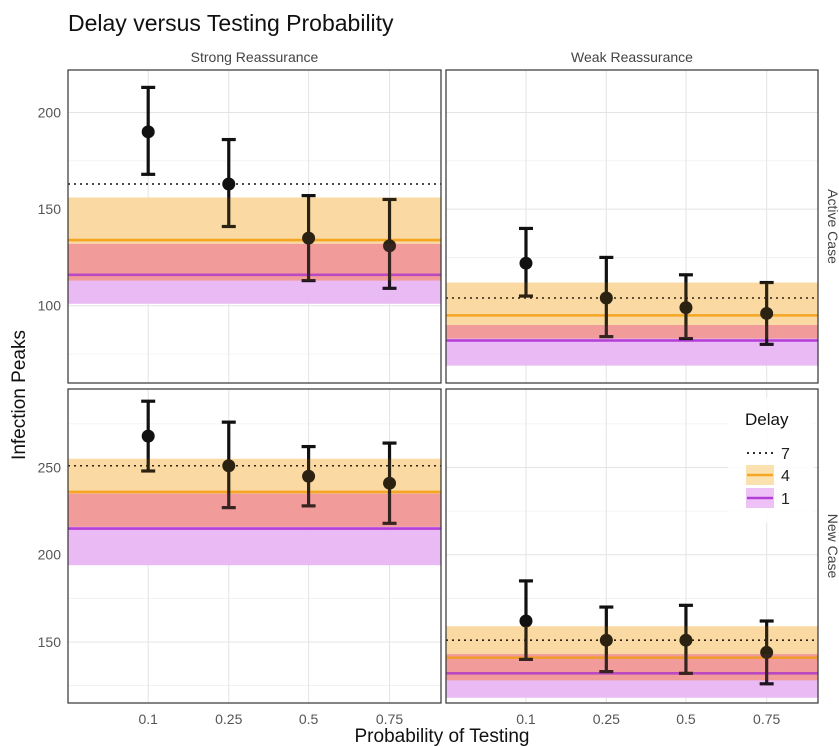  Describe the element at coordinates (19, 395) in the screenshot. I see `y-axis-title: Infection Peaks` at that location.